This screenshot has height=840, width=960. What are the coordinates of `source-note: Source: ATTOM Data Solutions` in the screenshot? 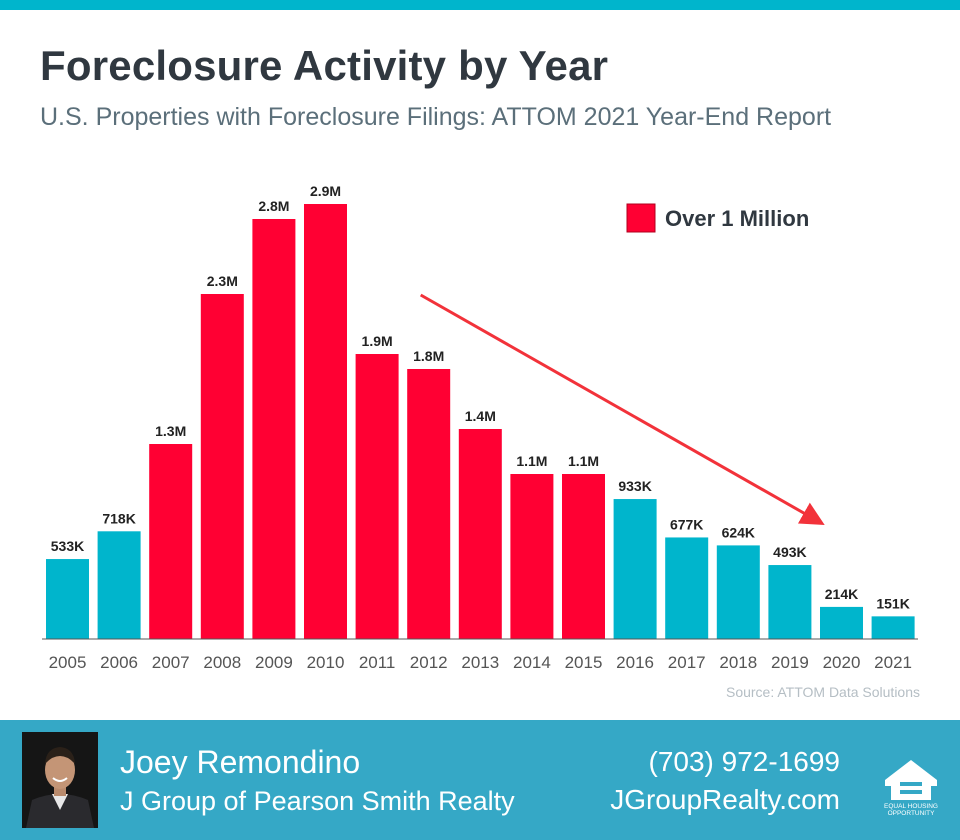 It's located at (822, 692).